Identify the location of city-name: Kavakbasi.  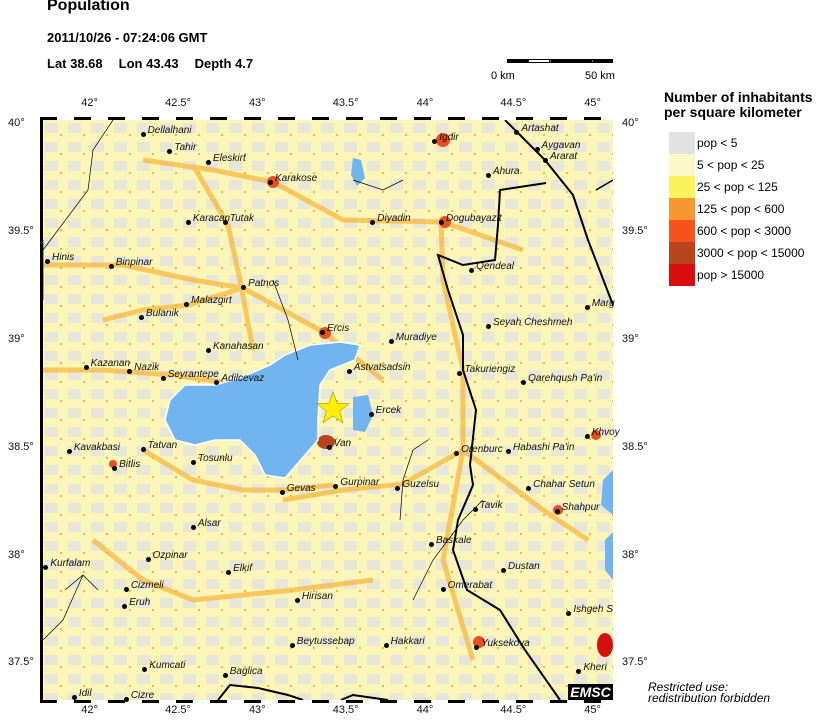
(96, 448).